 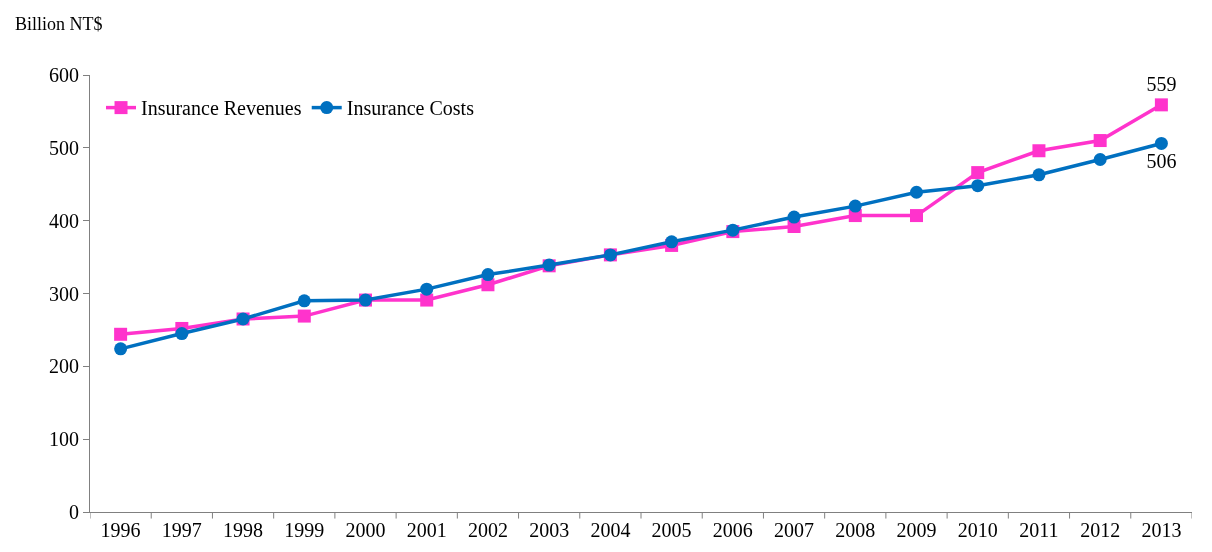 What do you see at coordinates (64, 439) in the screenshot?
I see `y-tick-label: 100` at bounding box center [64, 439].